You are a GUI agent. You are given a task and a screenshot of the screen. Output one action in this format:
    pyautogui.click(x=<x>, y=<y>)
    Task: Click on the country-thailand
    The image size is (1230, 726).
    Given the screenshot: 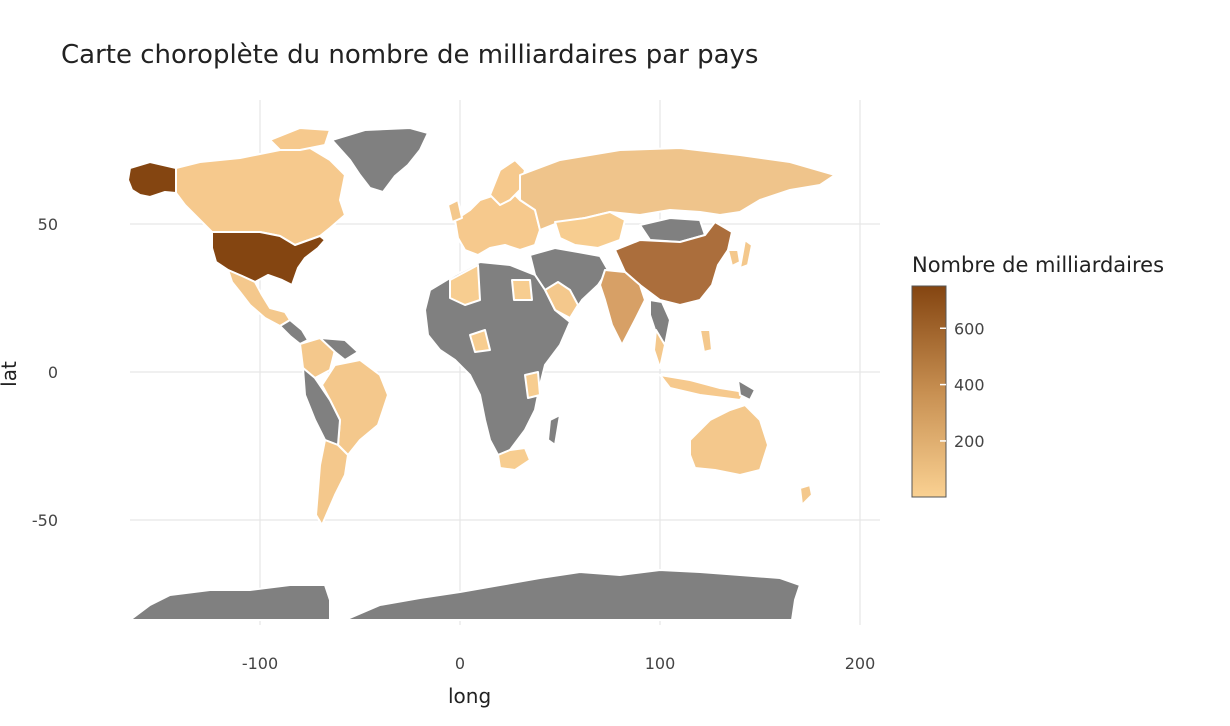 What is the action you would take?
    pyautogui.click(x=659, y=349)
    